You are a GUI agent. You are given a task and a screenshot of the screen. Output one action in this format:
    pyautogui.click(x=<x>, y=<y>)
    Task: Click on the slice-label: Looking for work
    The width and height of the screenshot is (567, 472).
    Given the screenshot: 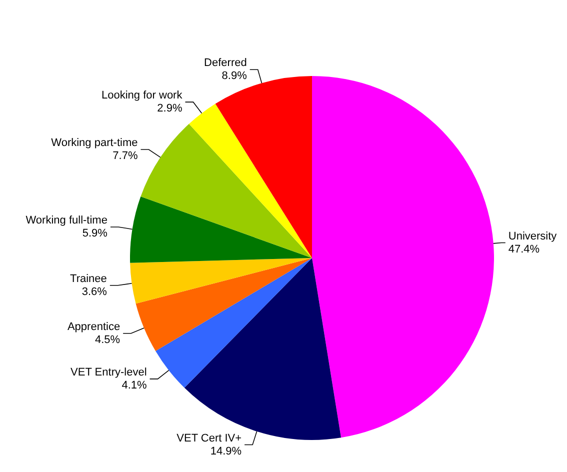 What is the action you would take?
    pyautogui.click(x=142, y=96)
    